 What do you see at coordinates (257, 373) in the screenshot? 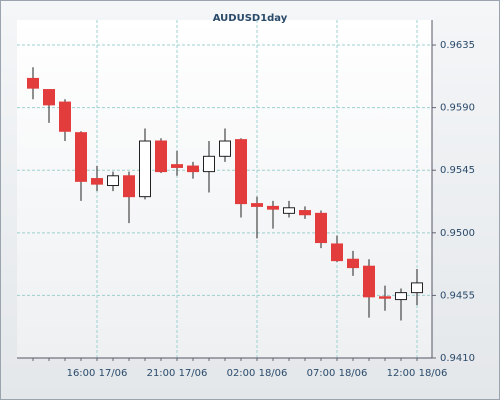
I see `x-tick-label: 02:00 18/06` at bounding box center [257, 373].